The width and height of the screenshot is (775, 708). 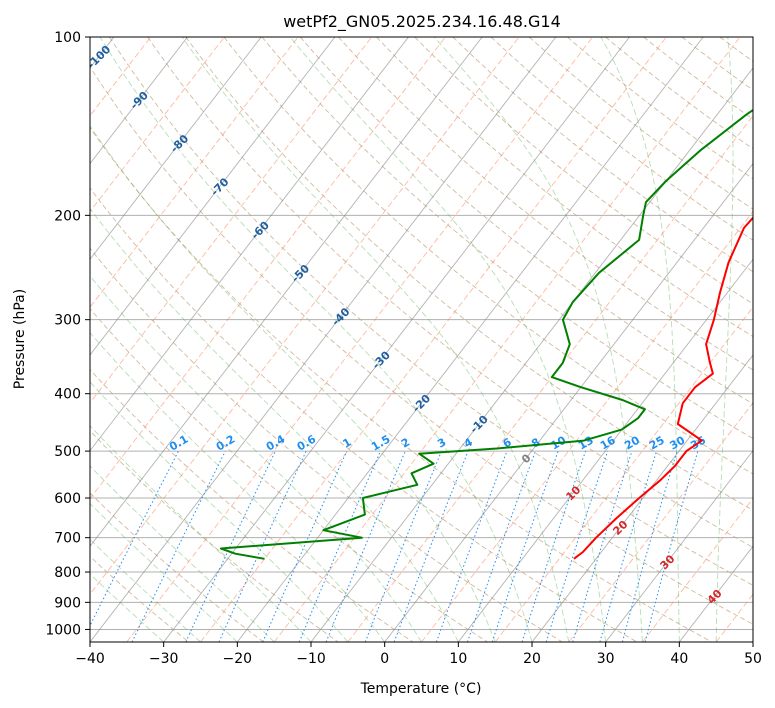 What do you see at coordinates (715, 597) in the screenshot?
I see `isotherm-label: 40` at bounding box center [715, 597].